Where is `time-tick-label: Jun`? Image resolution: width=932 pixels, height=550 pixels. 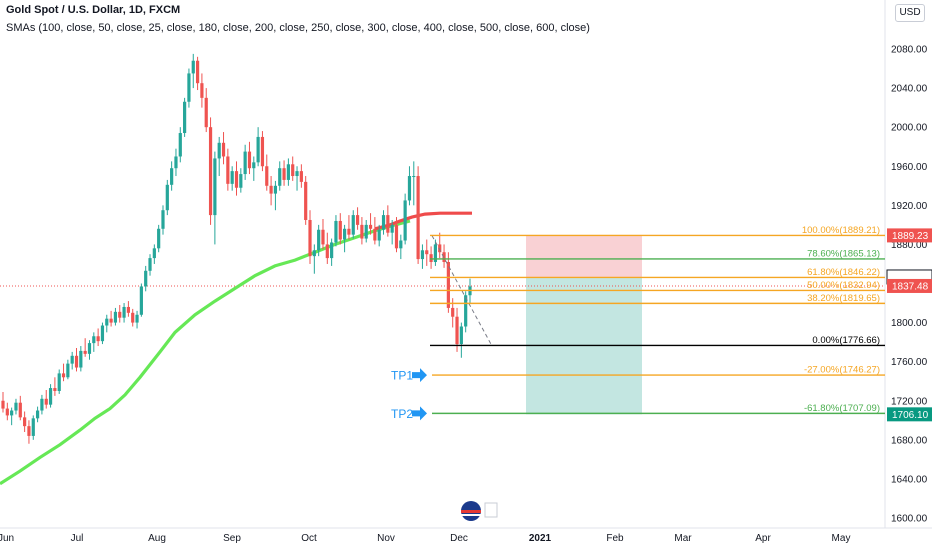 time-tick-label: Jun is located at coordinates (7, 538).